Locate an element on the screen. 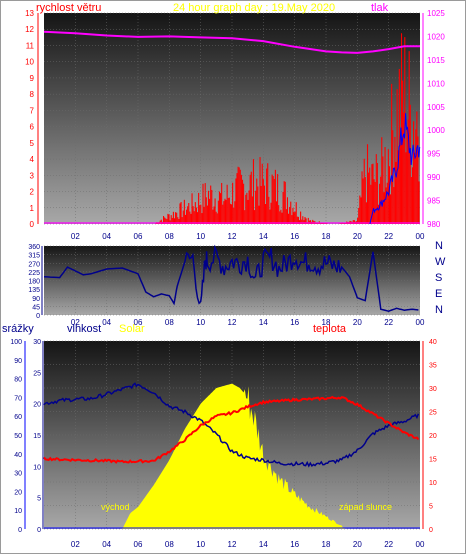 The width and height of the screenshot is (466, 554). pressure-axis-tick: 1005 is located at coordinates (436, 107).